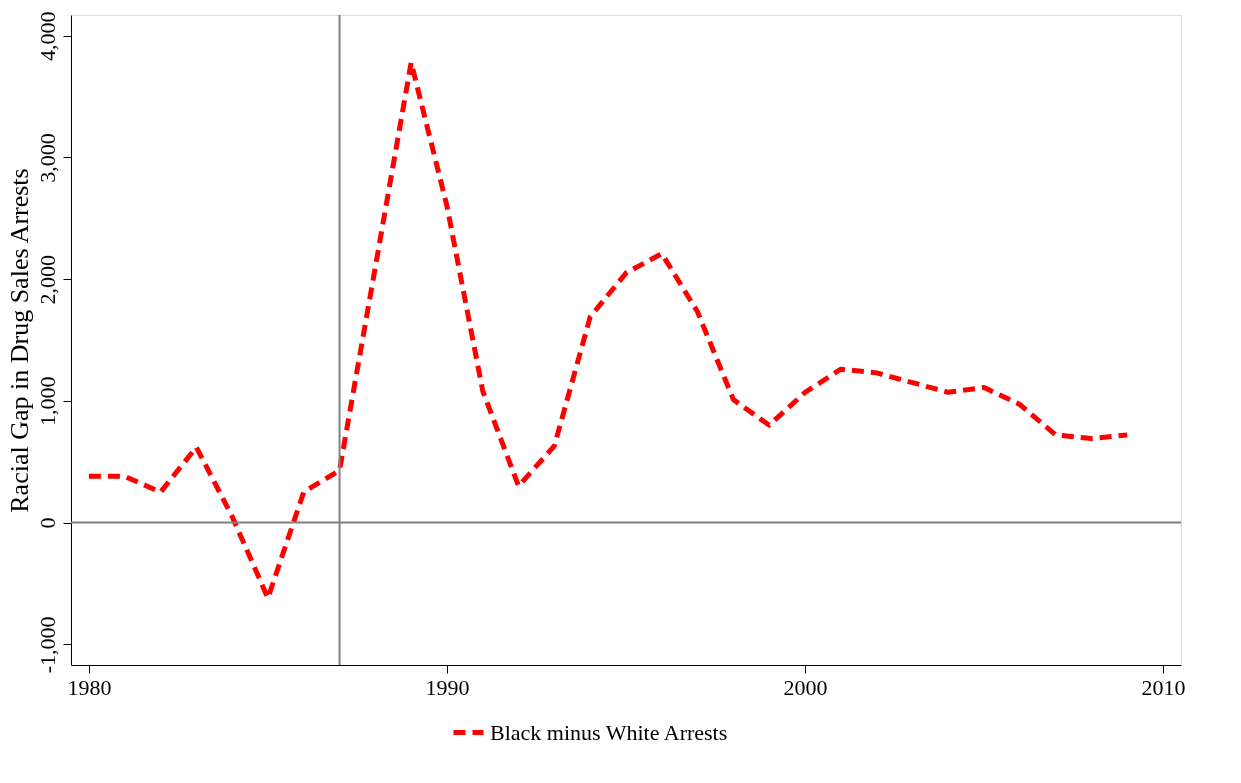 This screenshot has width=1241, height=783. Describe the element at coordinates (47, 279) in the screenshot. I see `y-tick-label: 2,000` at that location.